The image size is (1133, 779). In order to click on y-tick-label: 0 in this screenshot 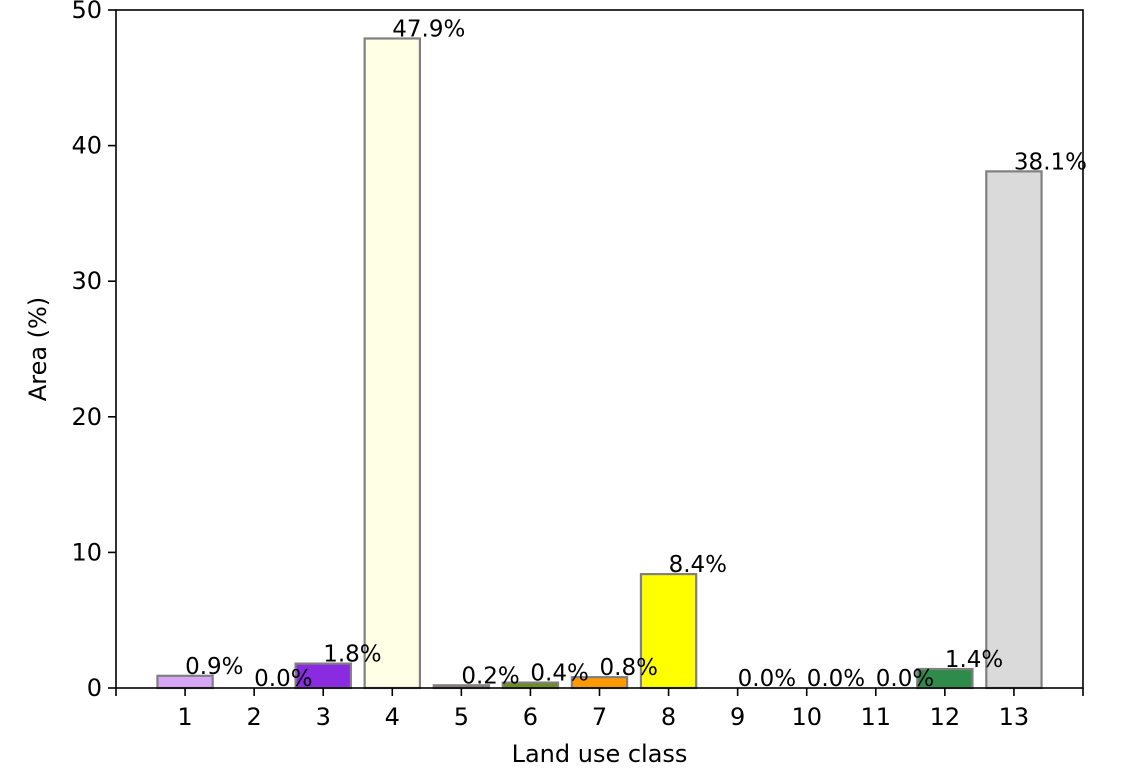, I will do `click(94, 688)`.